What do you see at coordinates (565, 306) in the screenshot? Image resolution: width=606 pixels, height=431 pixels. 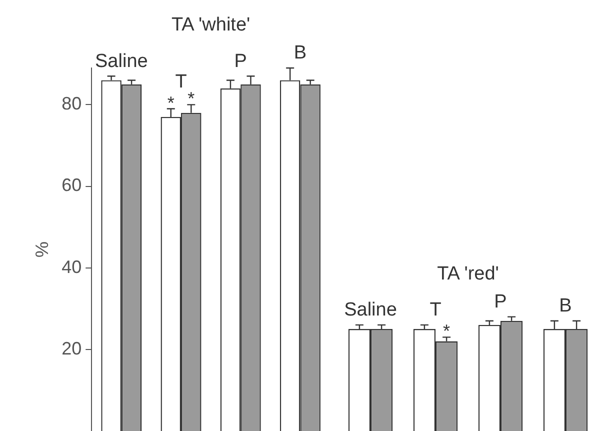 I see `category-label: B` at bounding box center [565, 306].